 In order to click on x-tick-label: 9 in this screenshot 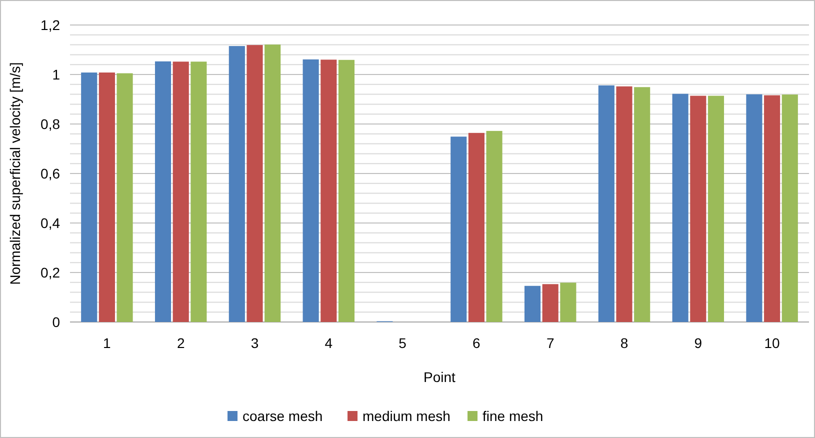, I will do `click(698, 343)`.